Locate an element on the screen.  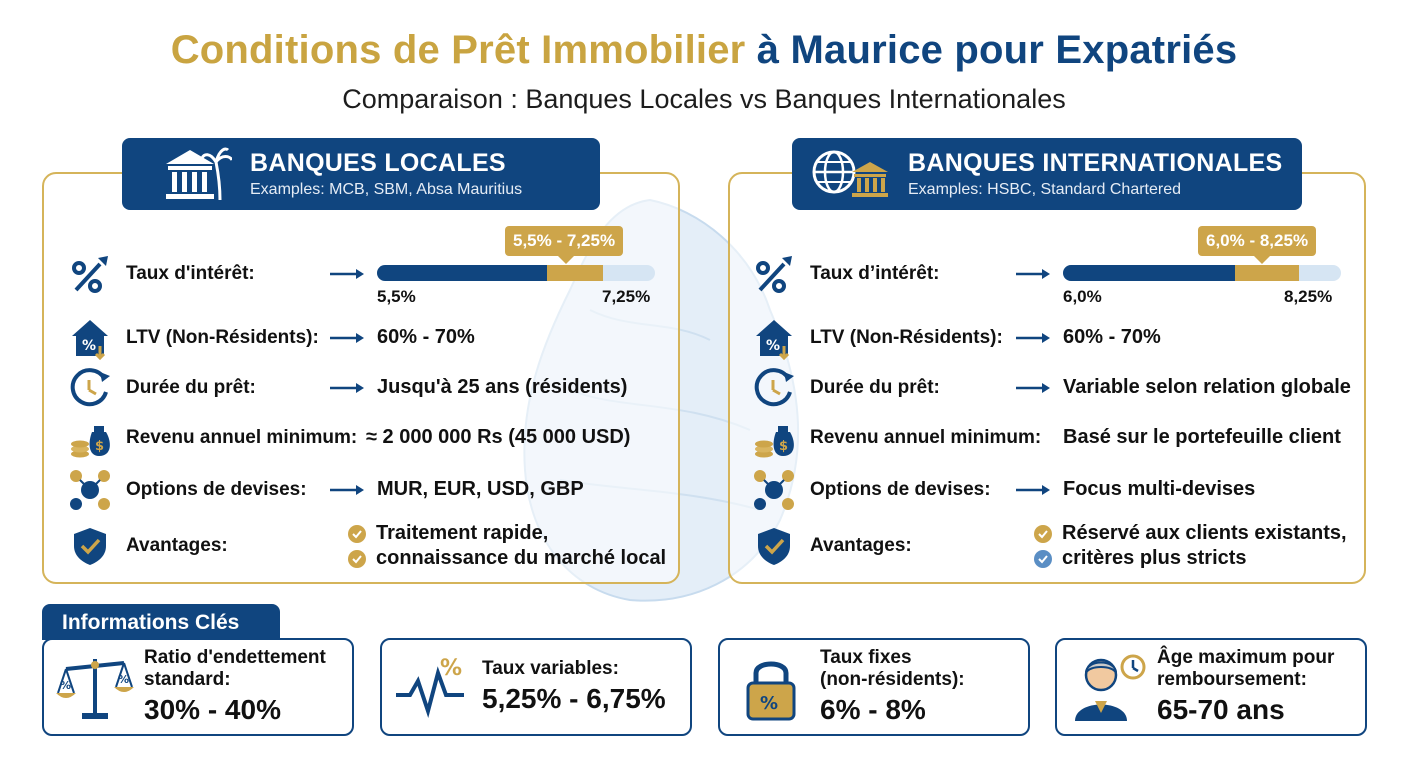
bank-palm-icon is located at coordinates (199, 174).